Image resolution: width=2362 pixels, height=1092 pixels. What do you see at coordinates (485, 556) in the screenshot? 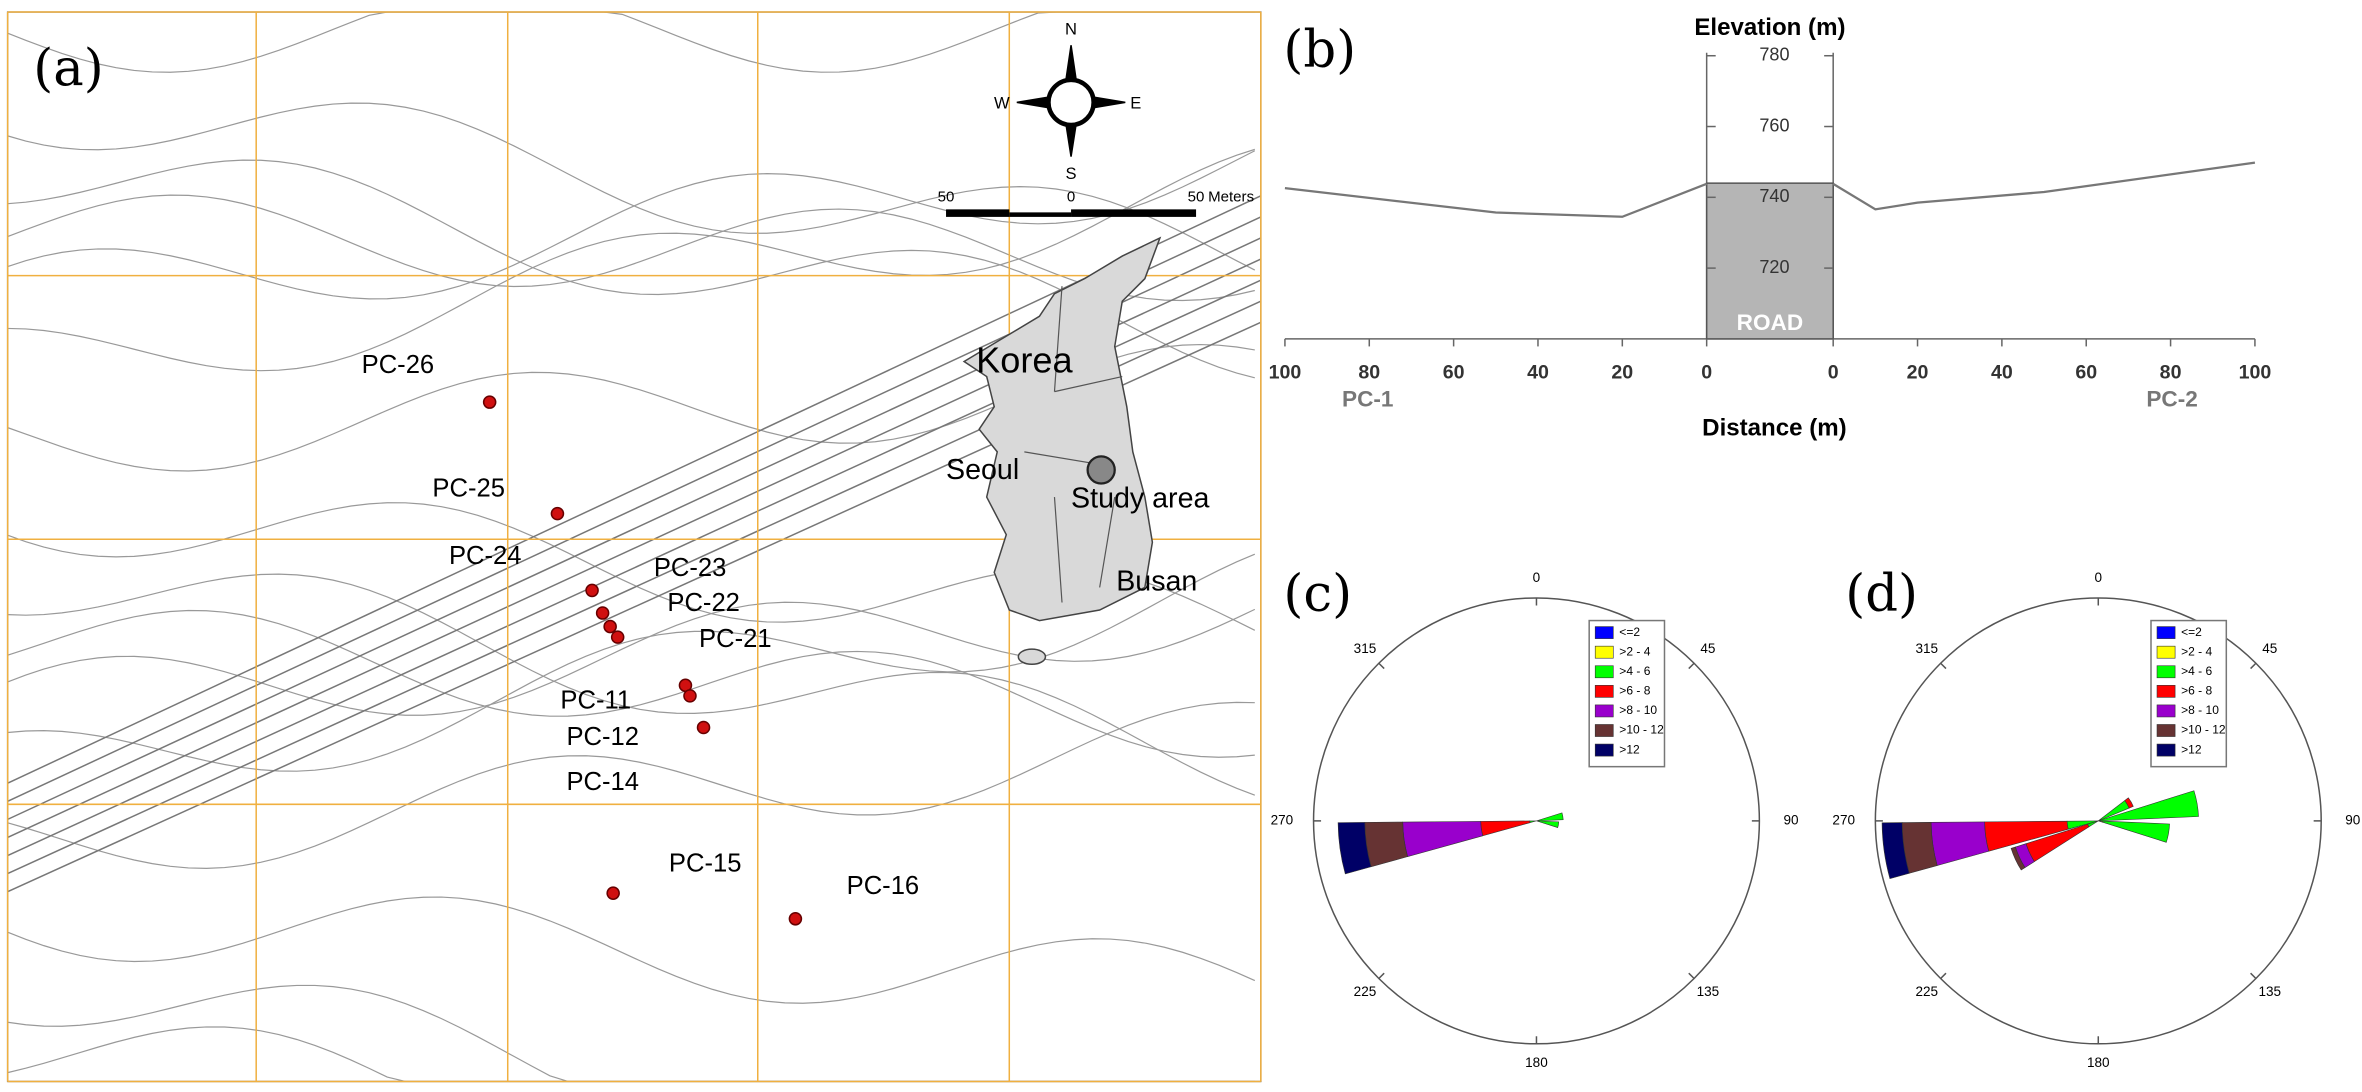
I see `site-label: PC-24` at bounding box center [485, 556].